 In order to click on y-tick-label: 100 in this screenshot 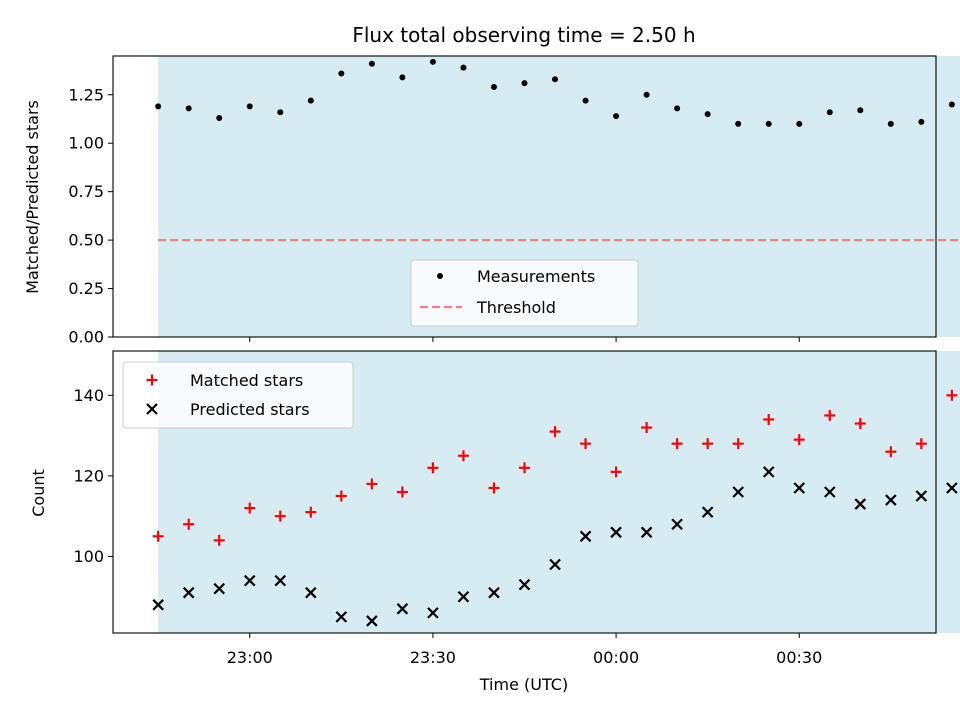, I will do `click(88, 556)`.